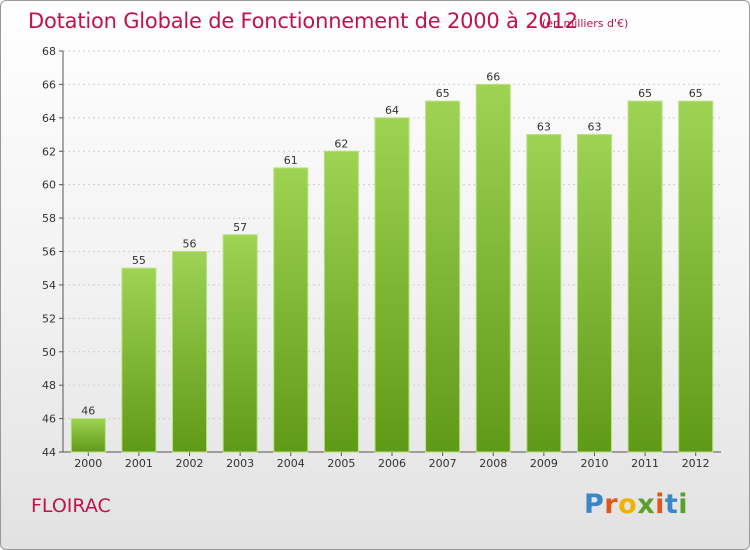 The height and width of the screenshot is (550, 750). Describe the element at coordinates (49, 118) in the screenshot. I see `y-tick-label: 64` at that location.